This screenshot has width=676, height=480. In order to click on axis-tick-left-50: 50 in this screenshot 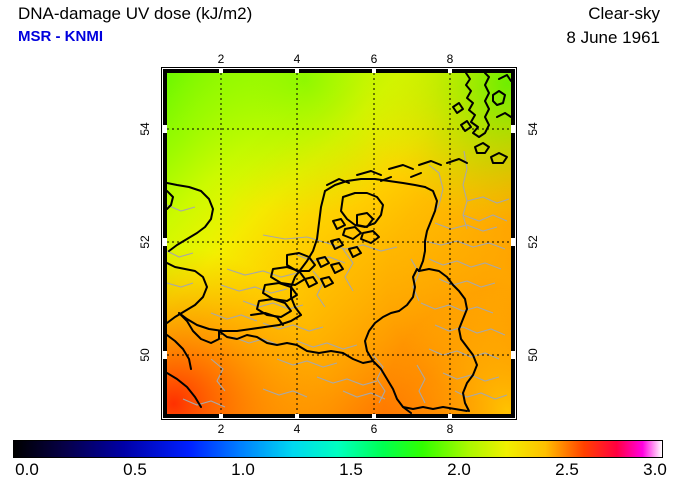, I will do `click(145, 355)`.